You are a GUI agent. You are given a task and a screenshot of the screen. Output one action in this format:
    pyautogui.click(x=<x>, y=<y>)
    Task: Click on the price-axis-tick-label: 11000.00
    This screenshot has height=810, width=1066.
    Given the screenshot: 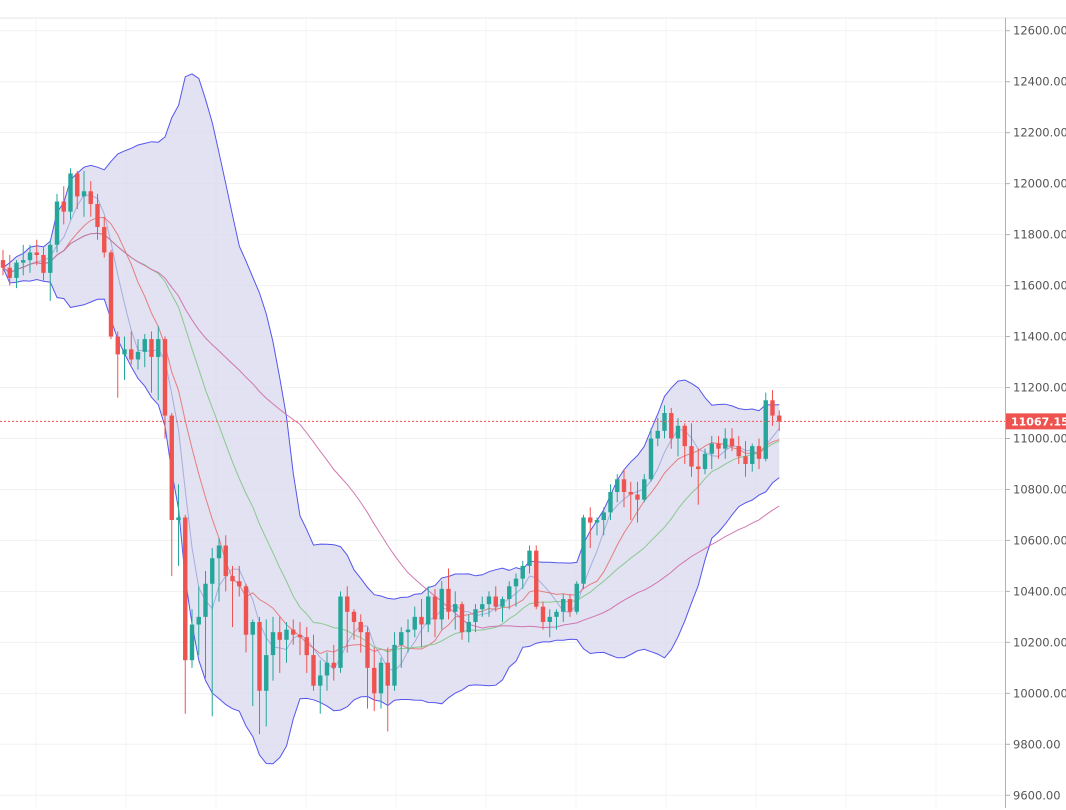 What is the action you would take?
    pyautogui.click(x=1039, y=438)
    